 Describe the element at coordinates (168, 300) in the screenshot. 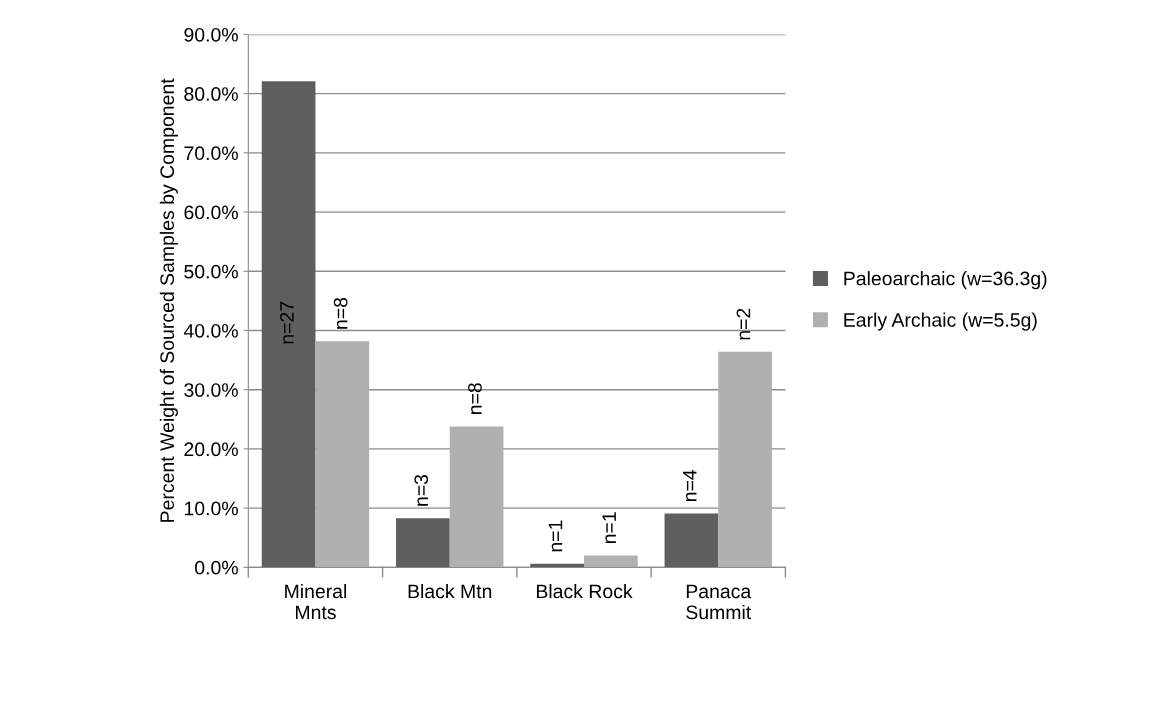

I see `y-axis-title: Percent Weight of Sourced Samples by Component` at that location.